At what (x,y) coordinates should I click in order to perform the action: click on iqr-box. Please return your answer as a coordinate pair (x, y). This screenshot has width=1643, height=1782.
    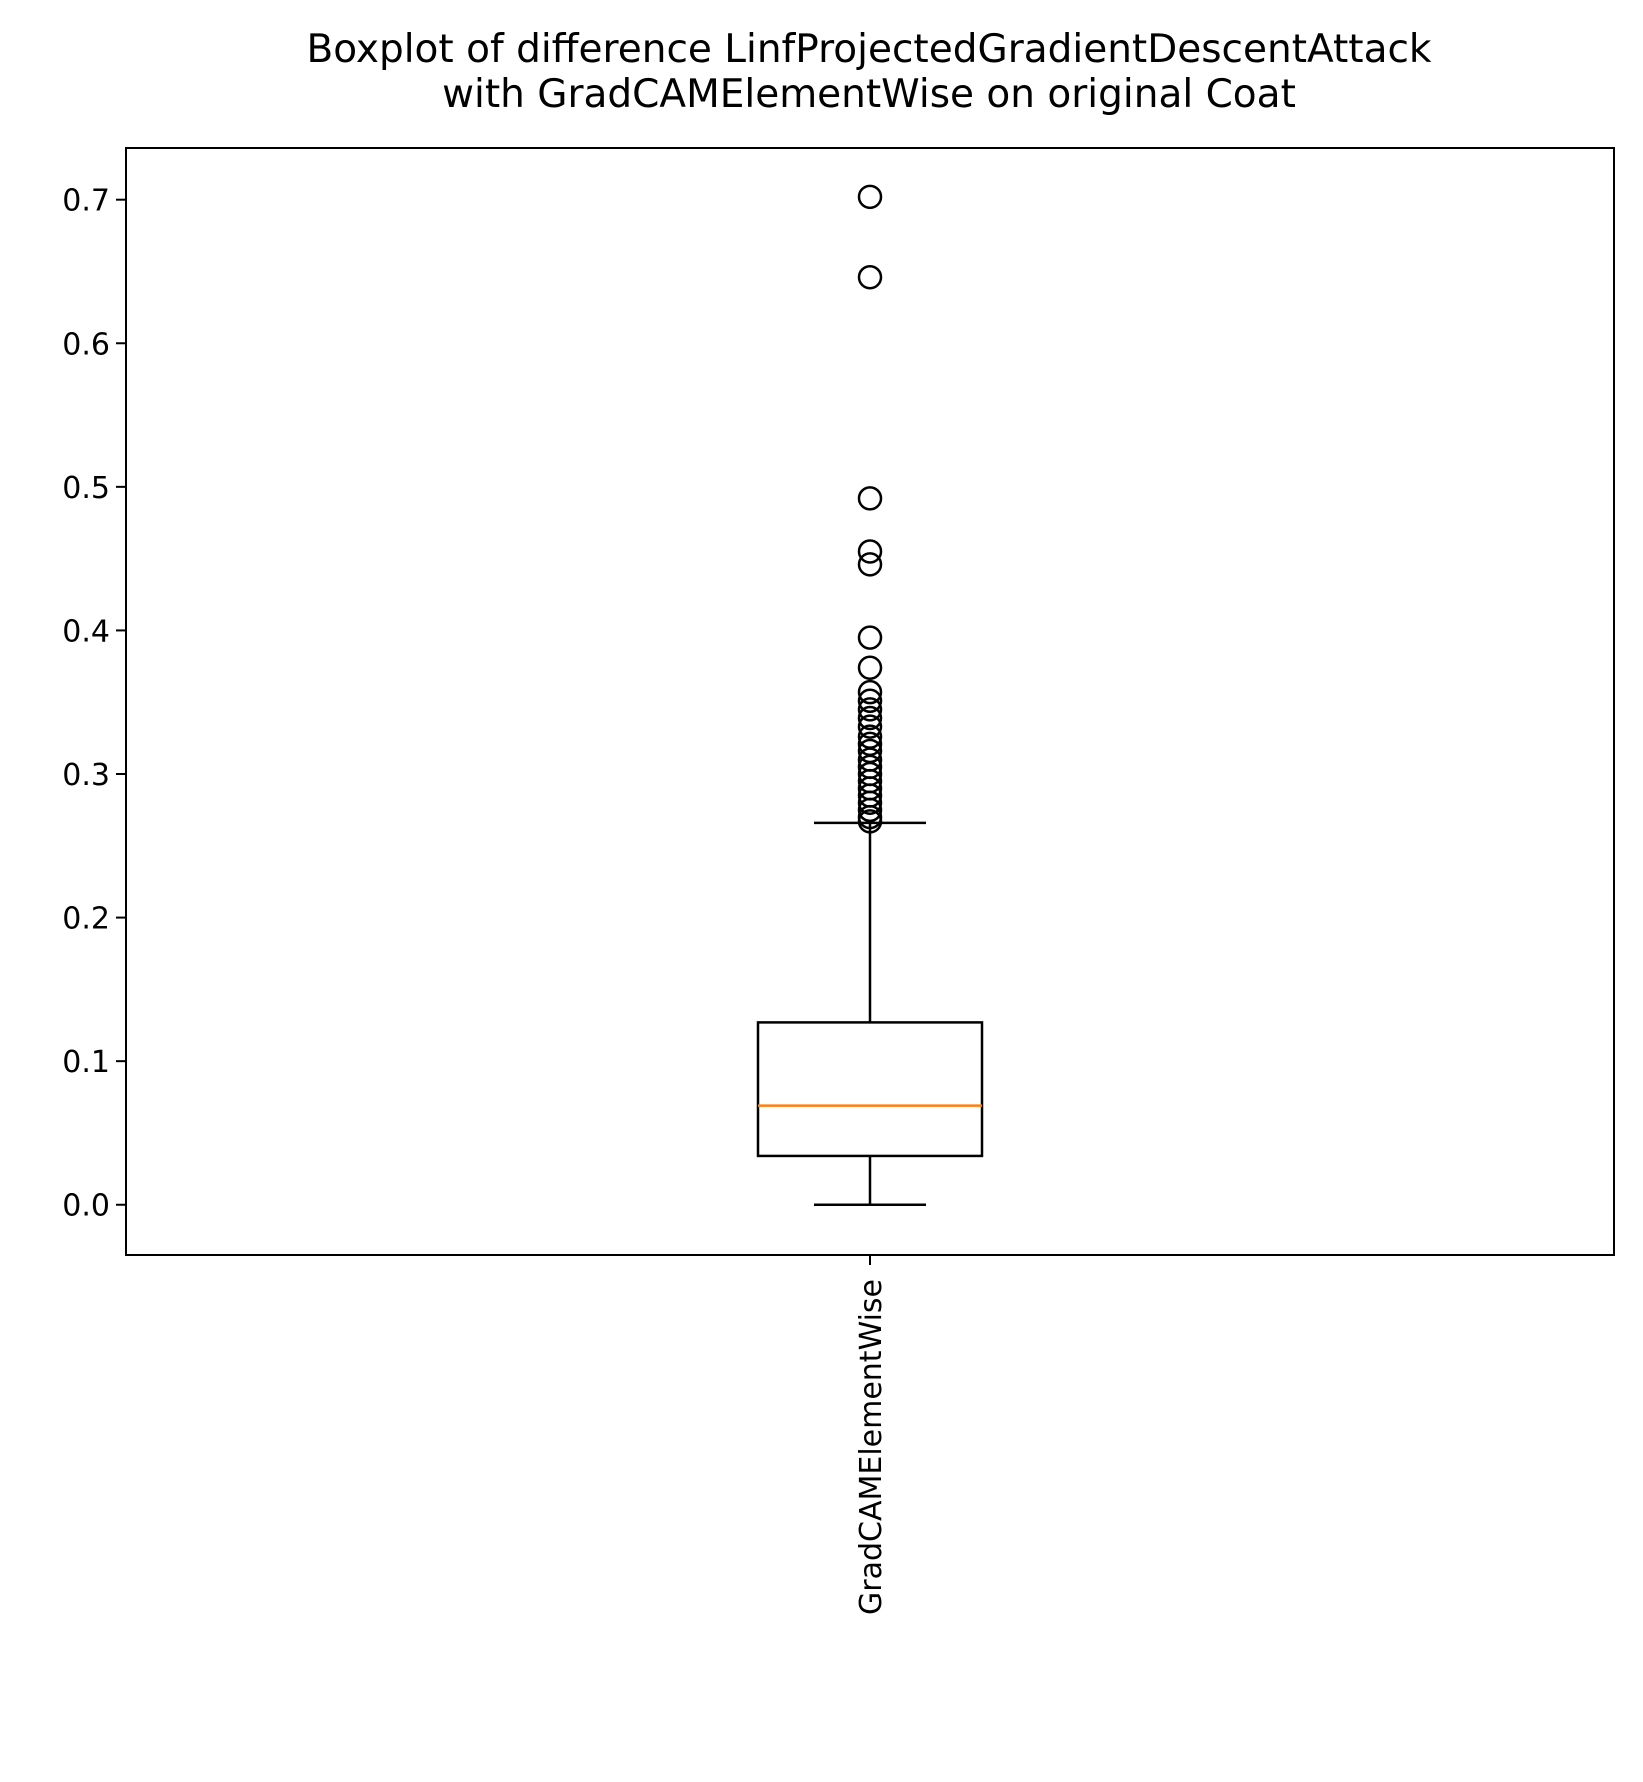
    Looking at the image, I should click on (870, 1089).